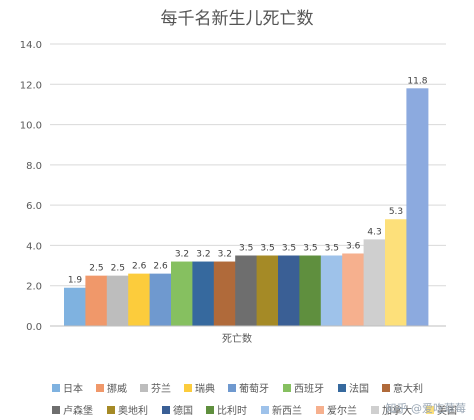  I want to click on legend-label: 加拿大, so click(397, 410).